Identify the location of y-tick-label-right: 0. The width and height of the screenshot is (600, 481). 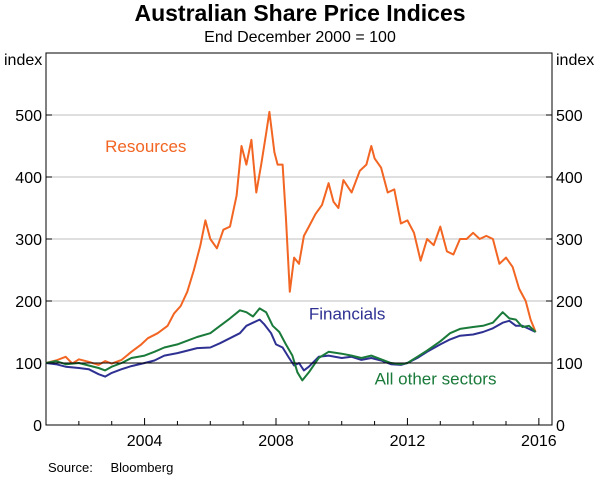
(560, 426).